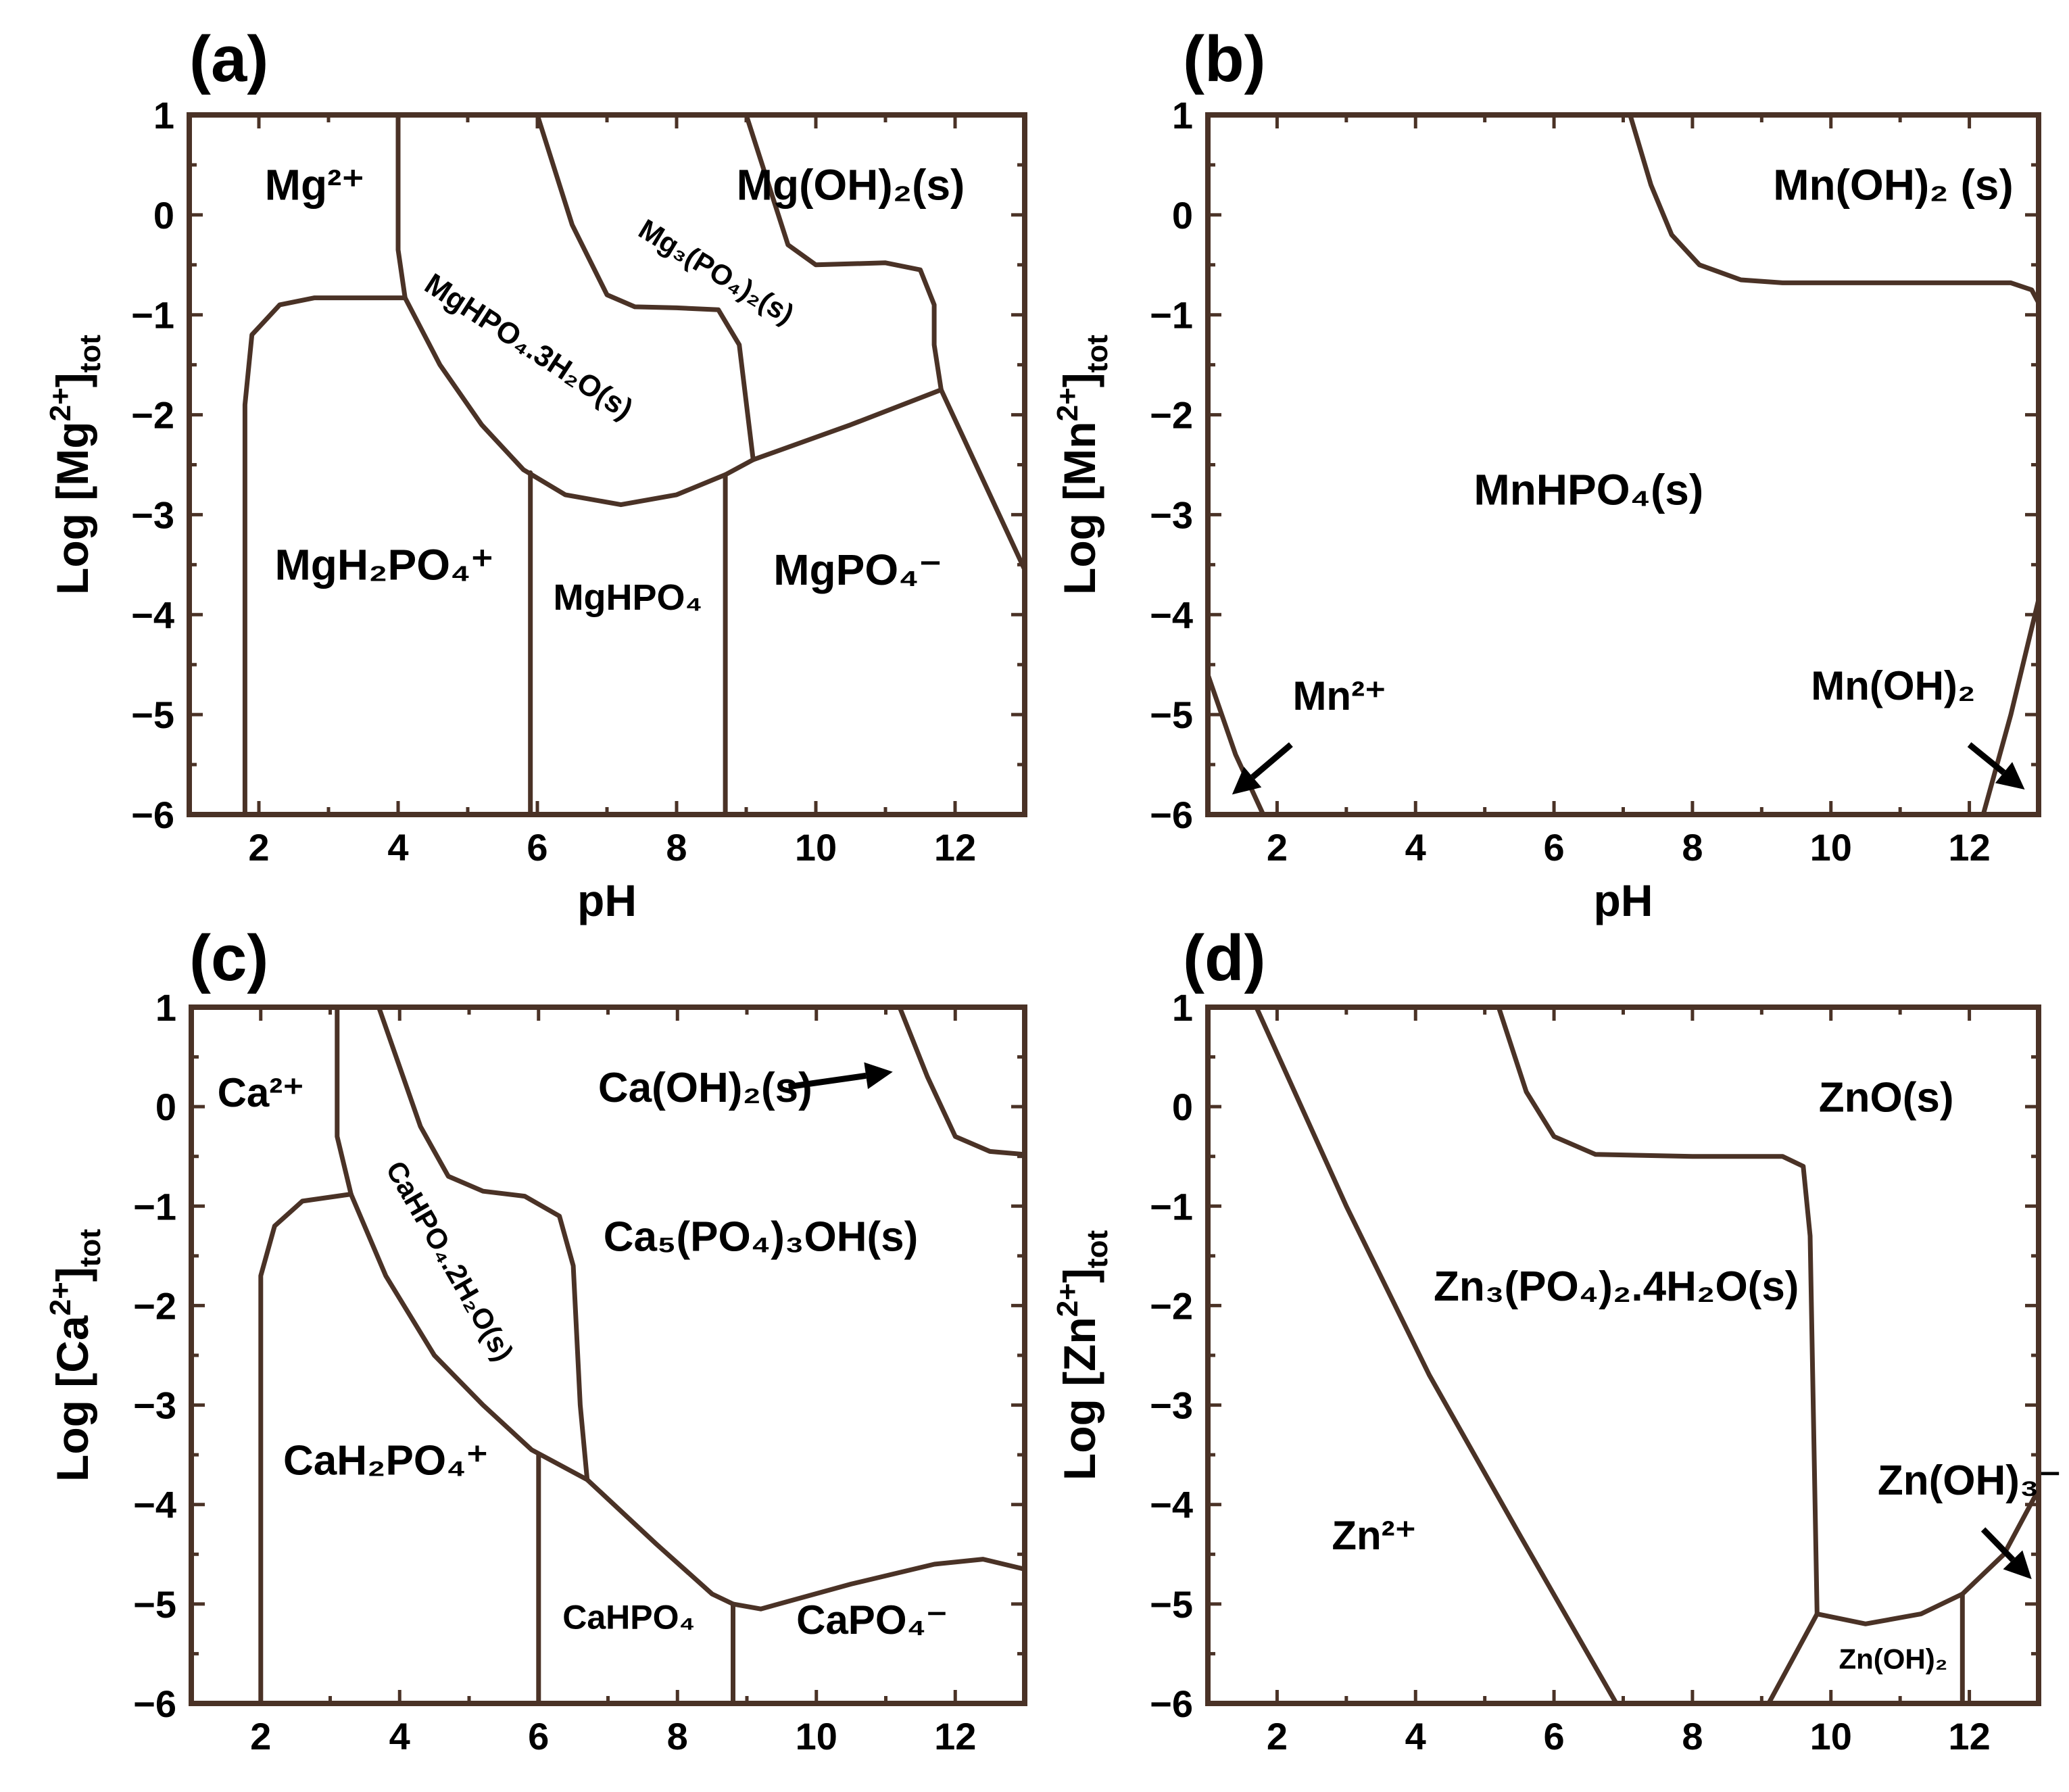 This screenshot has height=1792, width=2069. I want to click on region-label-znoh3: Zn(OH)₃⁻, so click(1969, 1480).